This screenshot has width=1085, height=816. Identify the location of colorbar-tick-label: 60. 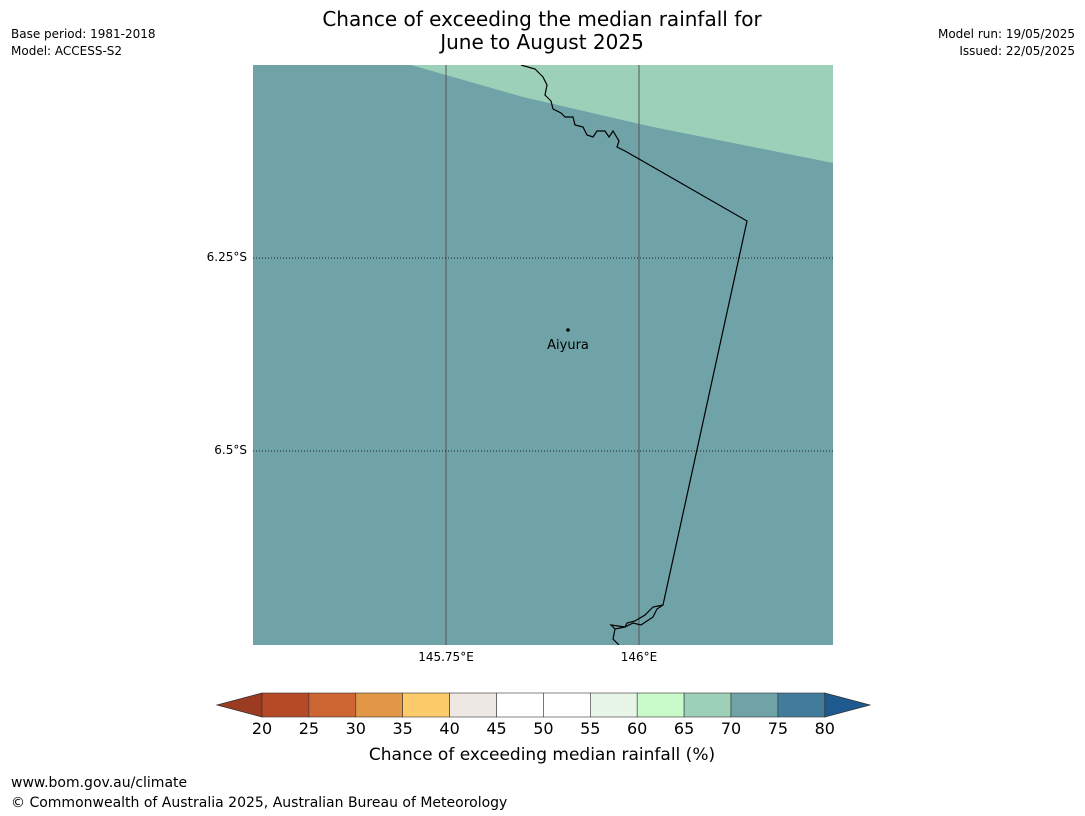
(637, 728).